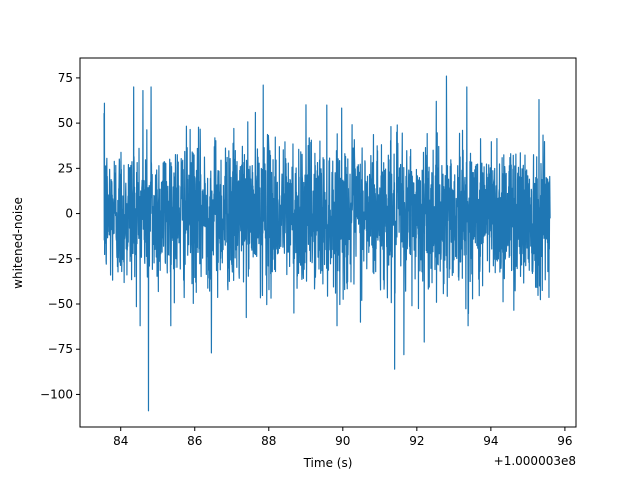  Describe the element at coordinates (564, 441) in the screenshot. I see `x-tick-label: 96` at that location.